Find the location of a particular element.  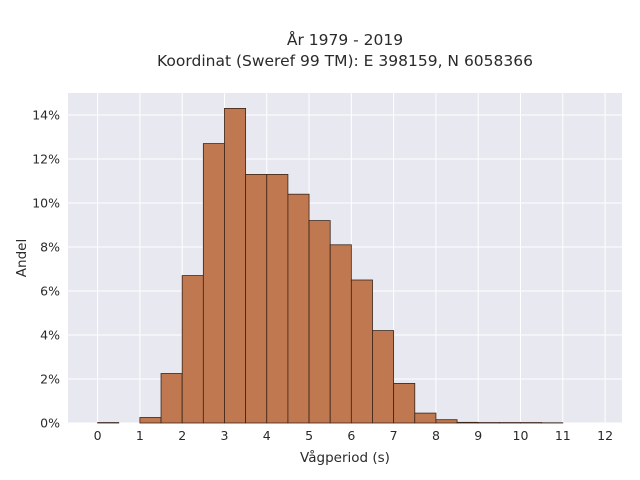

x-tick-label: 12 is located at coordinates (605, 435).